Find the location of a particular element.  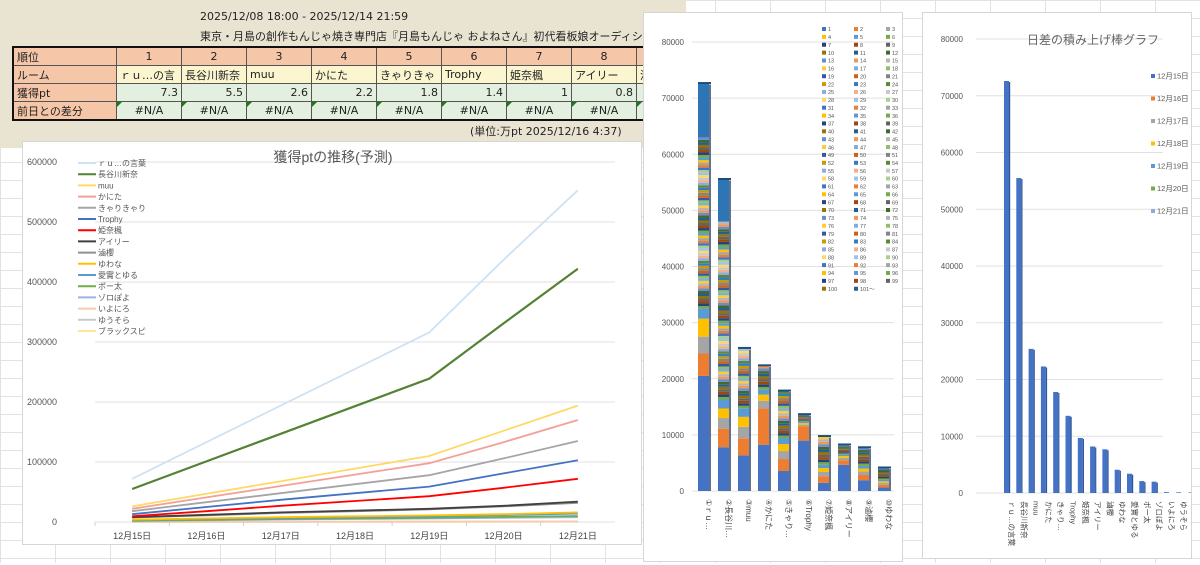

points-cell: 1 is located at coordinates (539, 93).